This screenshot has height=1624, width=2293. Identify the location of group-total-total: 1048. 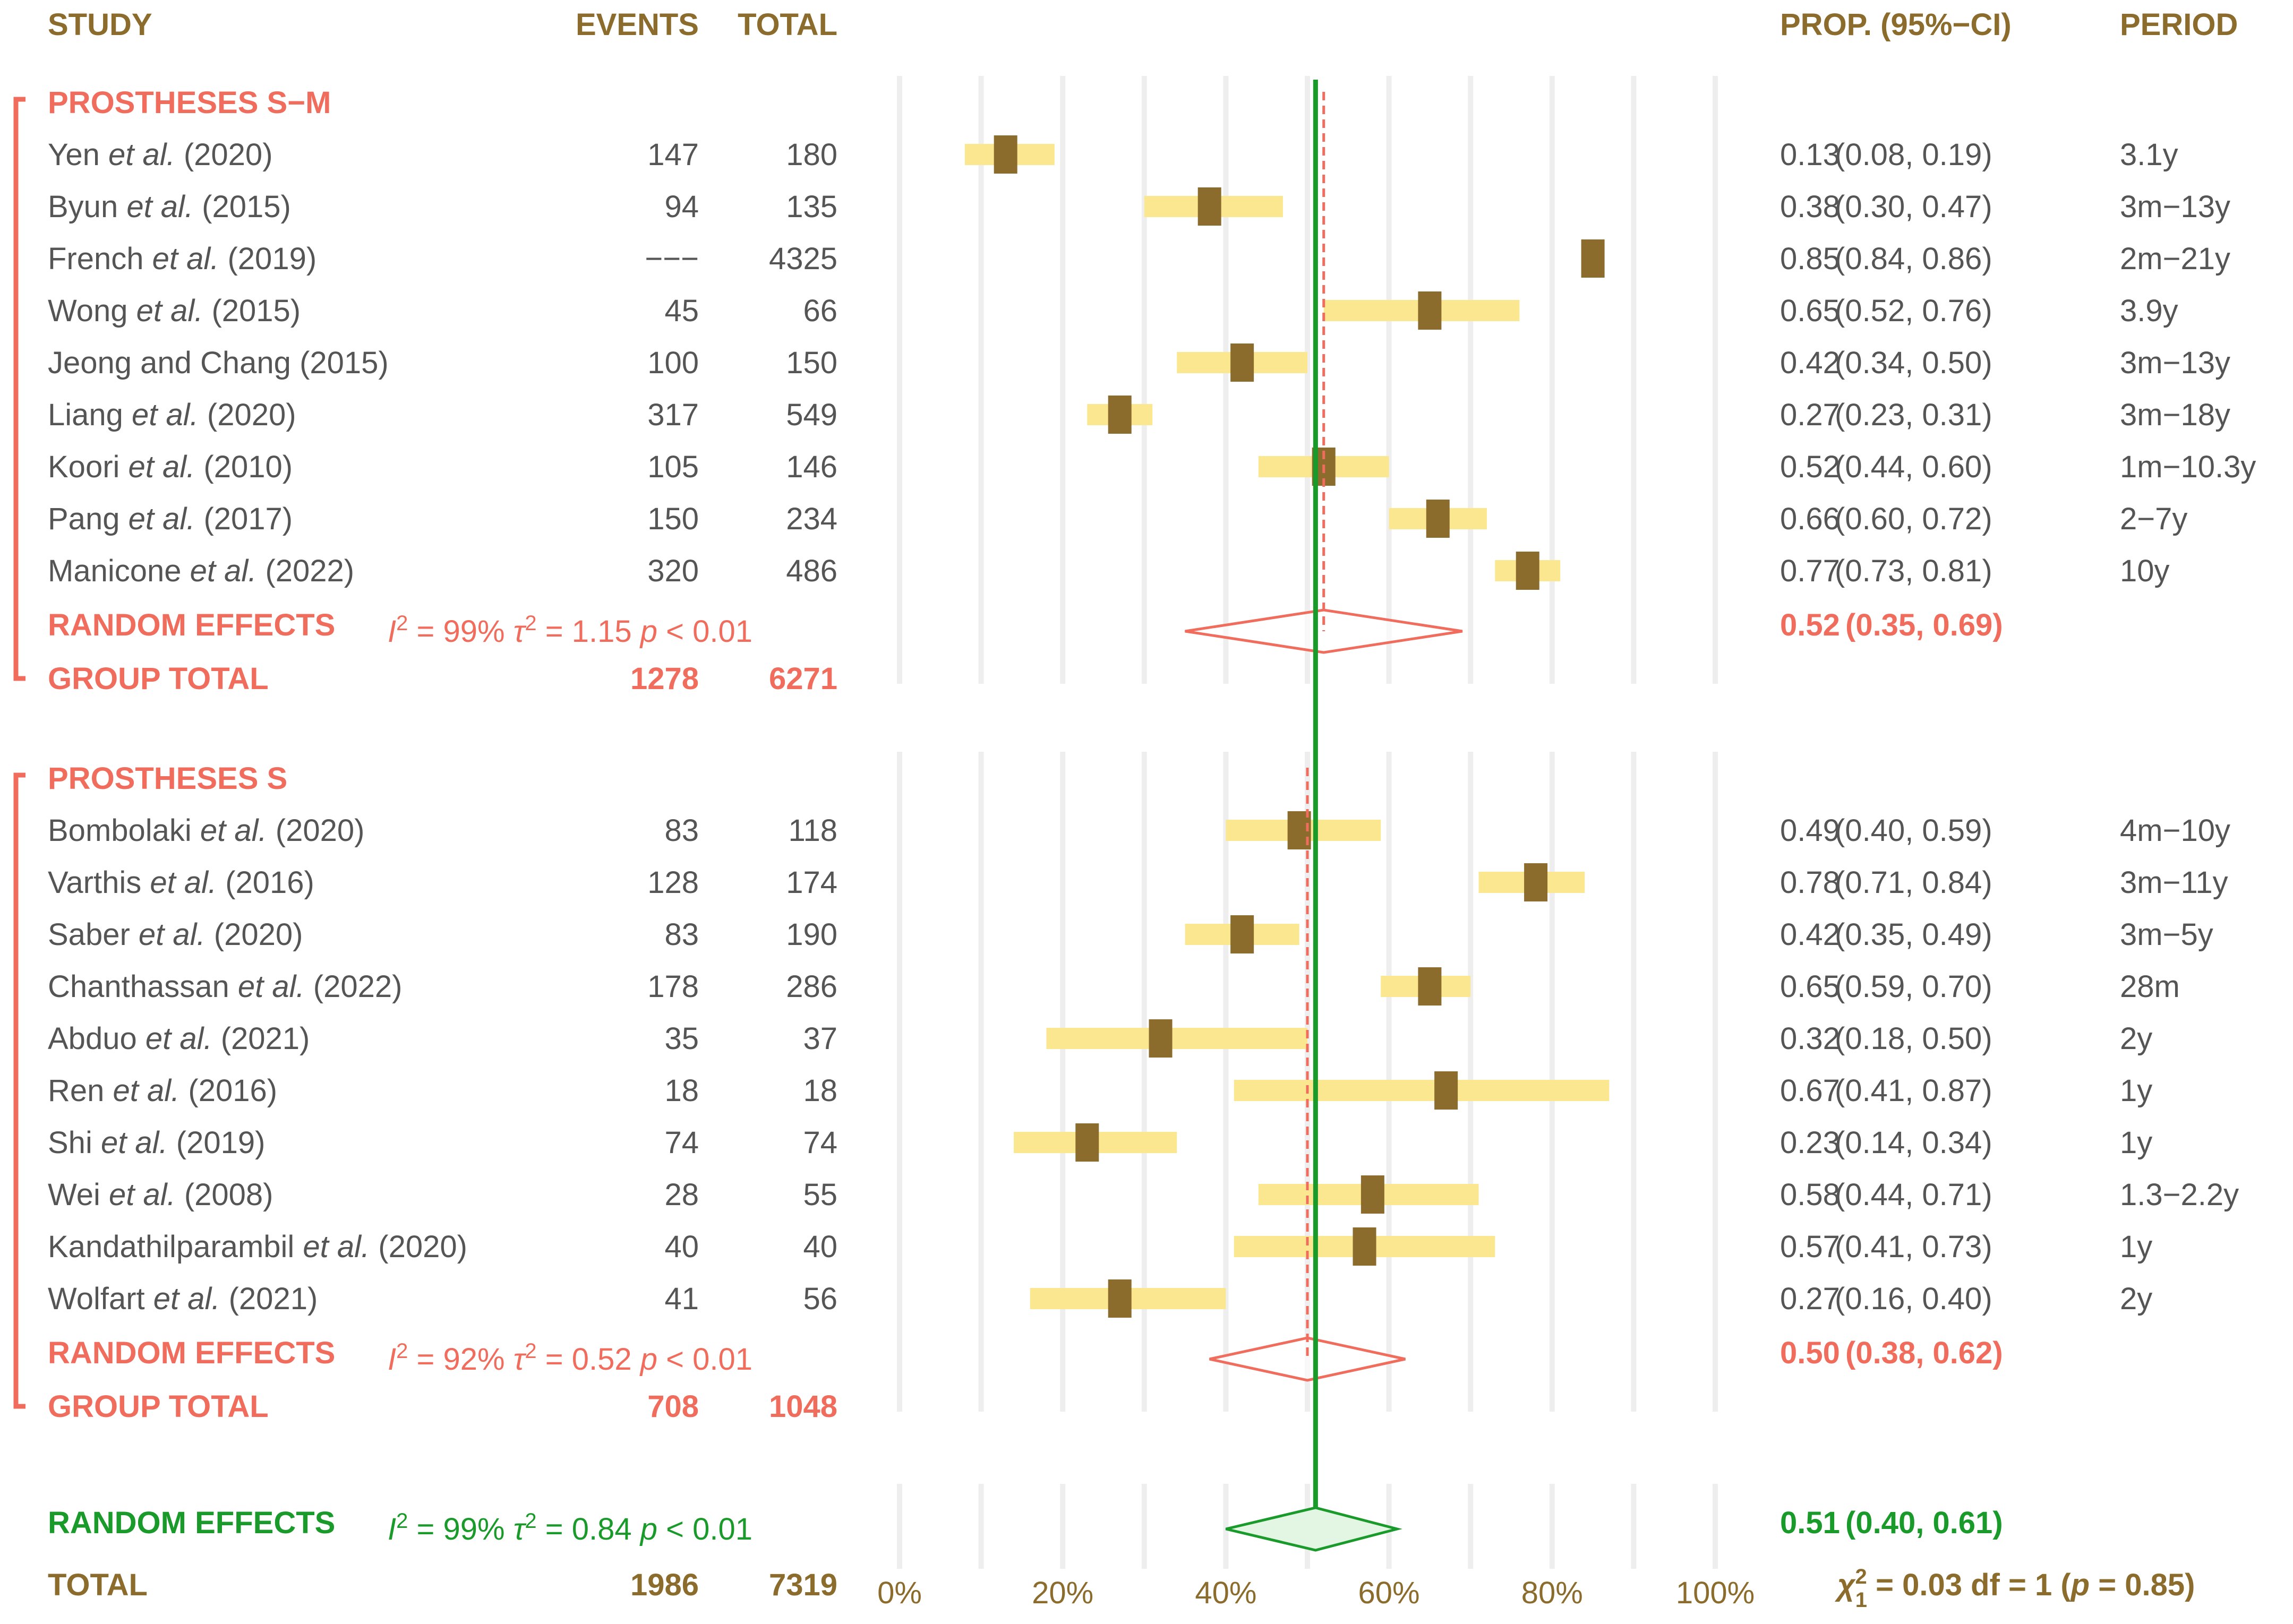
(803, 1406).